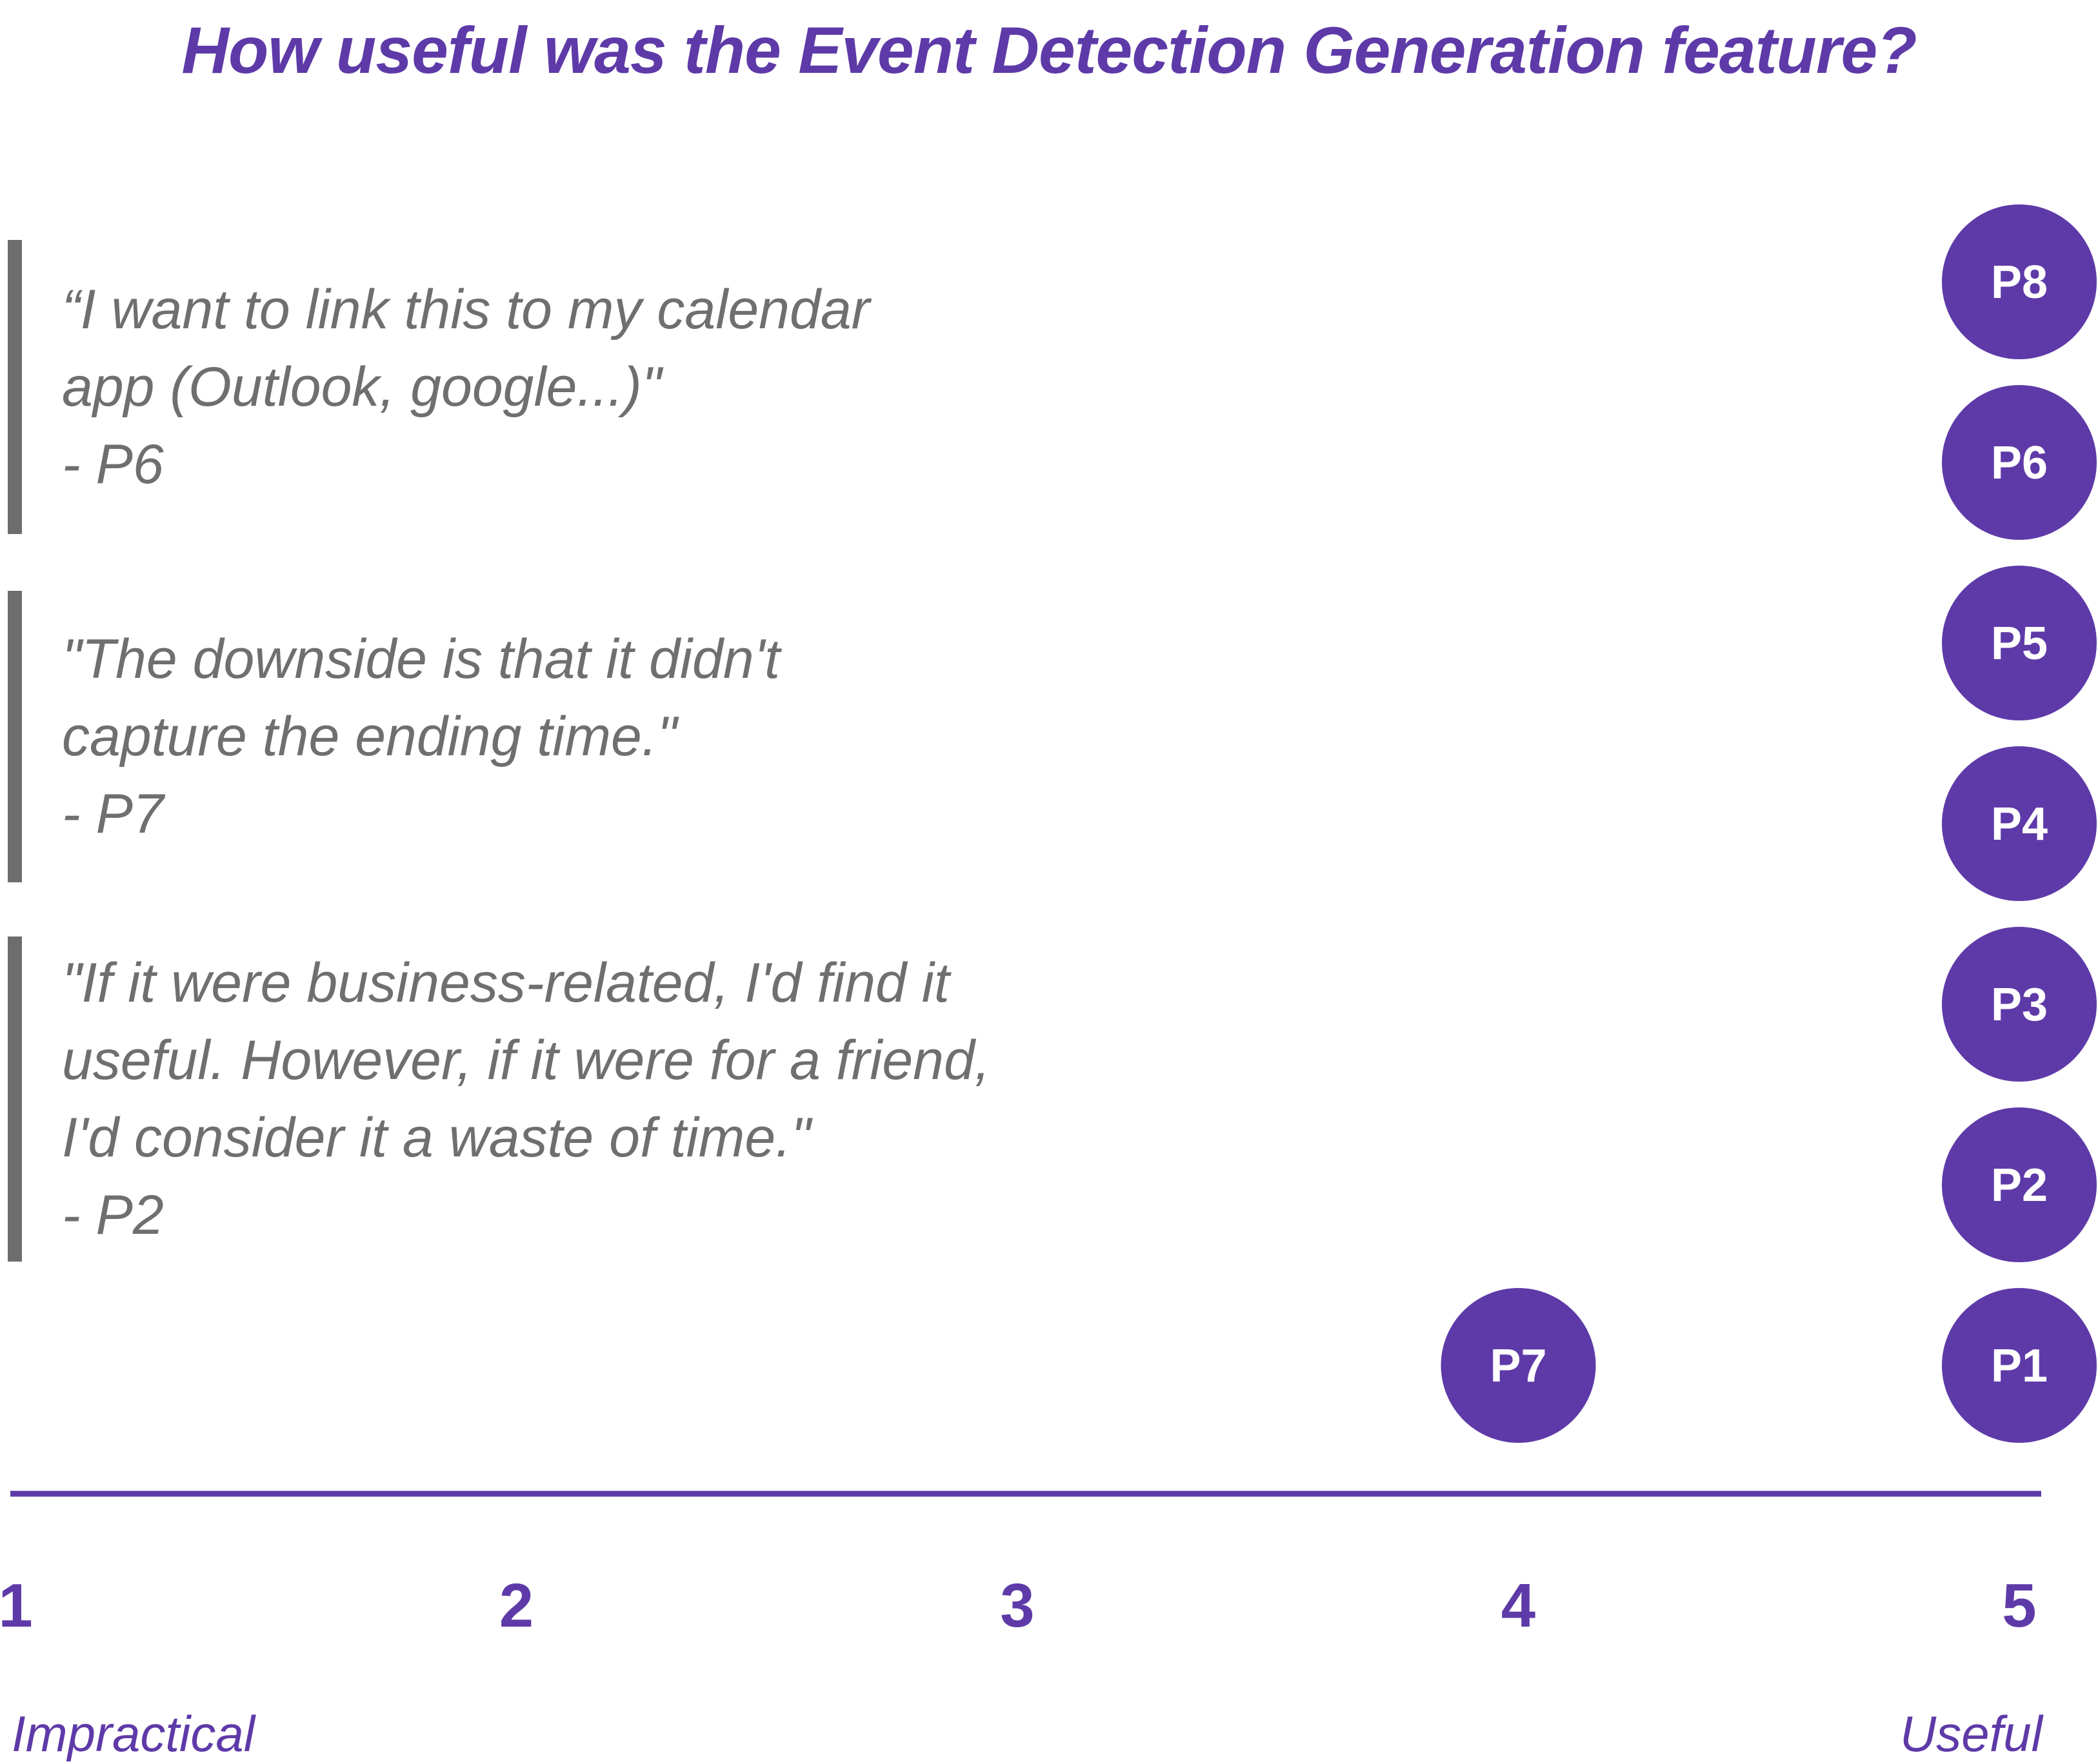  Describe the element at coordinates (369, 737) in the screenshot. I see `quote-line: capture the ending time."` at that location.